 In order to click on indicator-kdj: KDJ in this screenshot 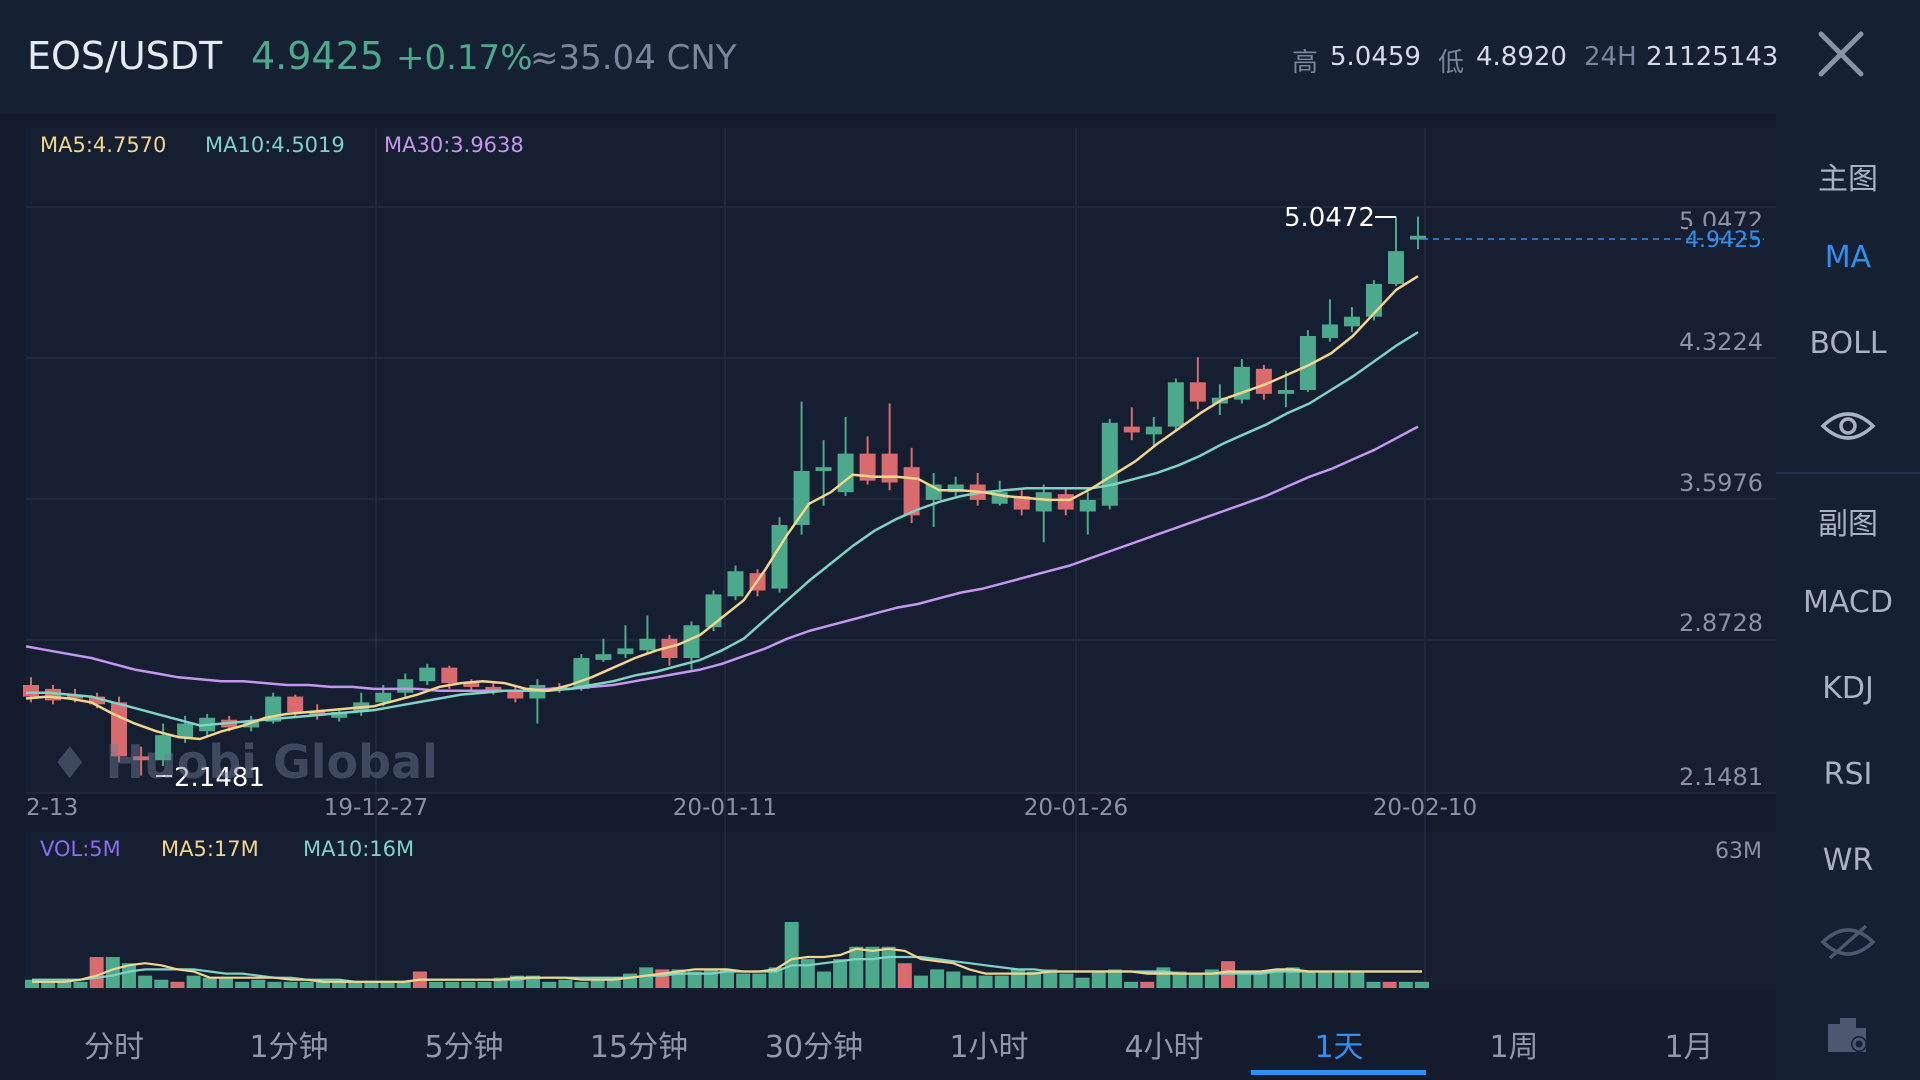, I will do `click(1848, 688)`.